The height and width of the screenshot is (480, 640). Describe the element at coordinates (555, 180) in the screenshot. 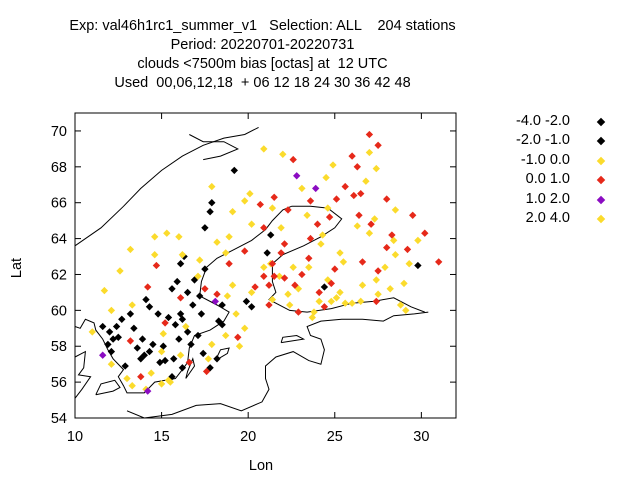

I see `legend-entry: 0.0 1.0` at that location.